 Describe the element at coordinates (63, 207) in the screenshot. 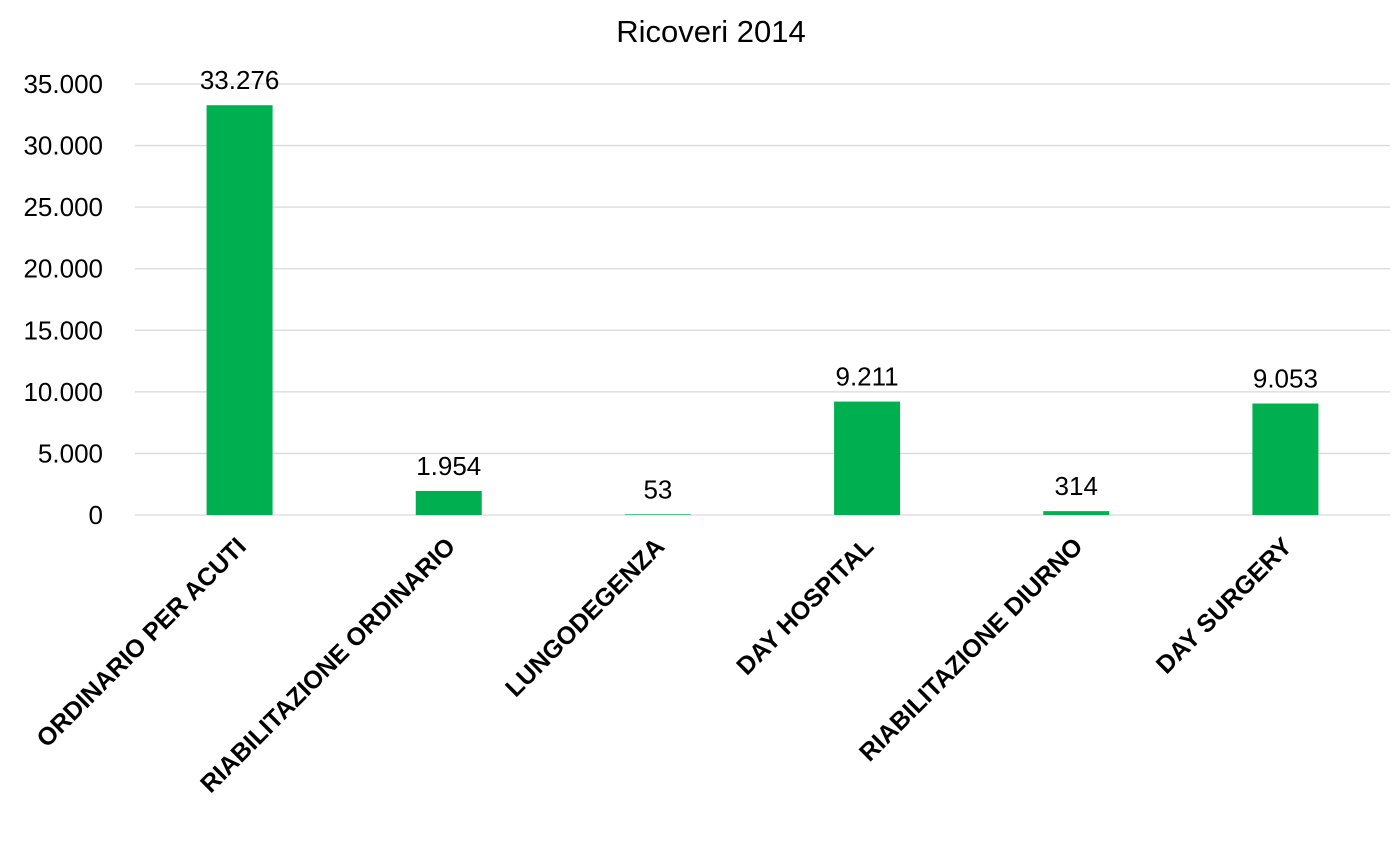

I see `y-tick-label: 25.000` at that location.